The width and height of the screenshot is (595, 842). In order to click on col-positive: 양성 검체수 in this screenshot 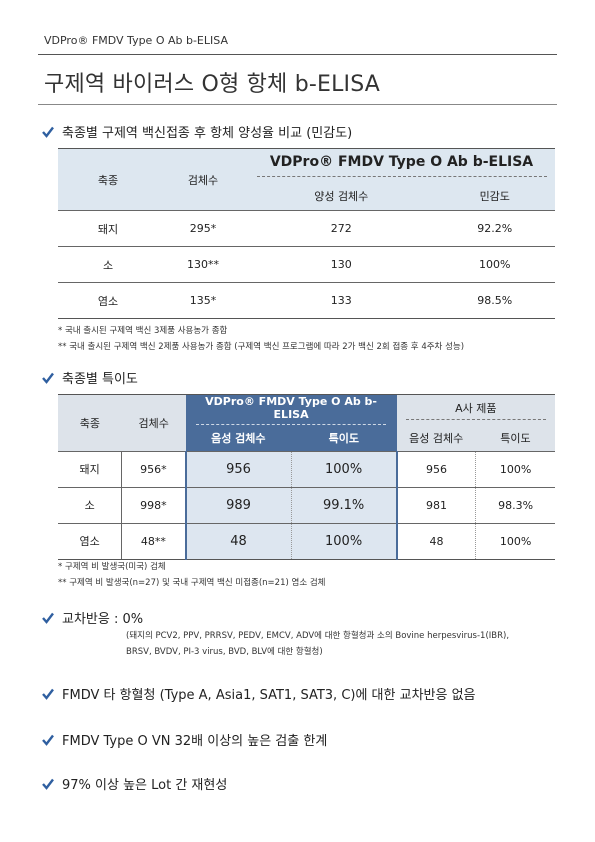, I will do `click(341, 196)`.